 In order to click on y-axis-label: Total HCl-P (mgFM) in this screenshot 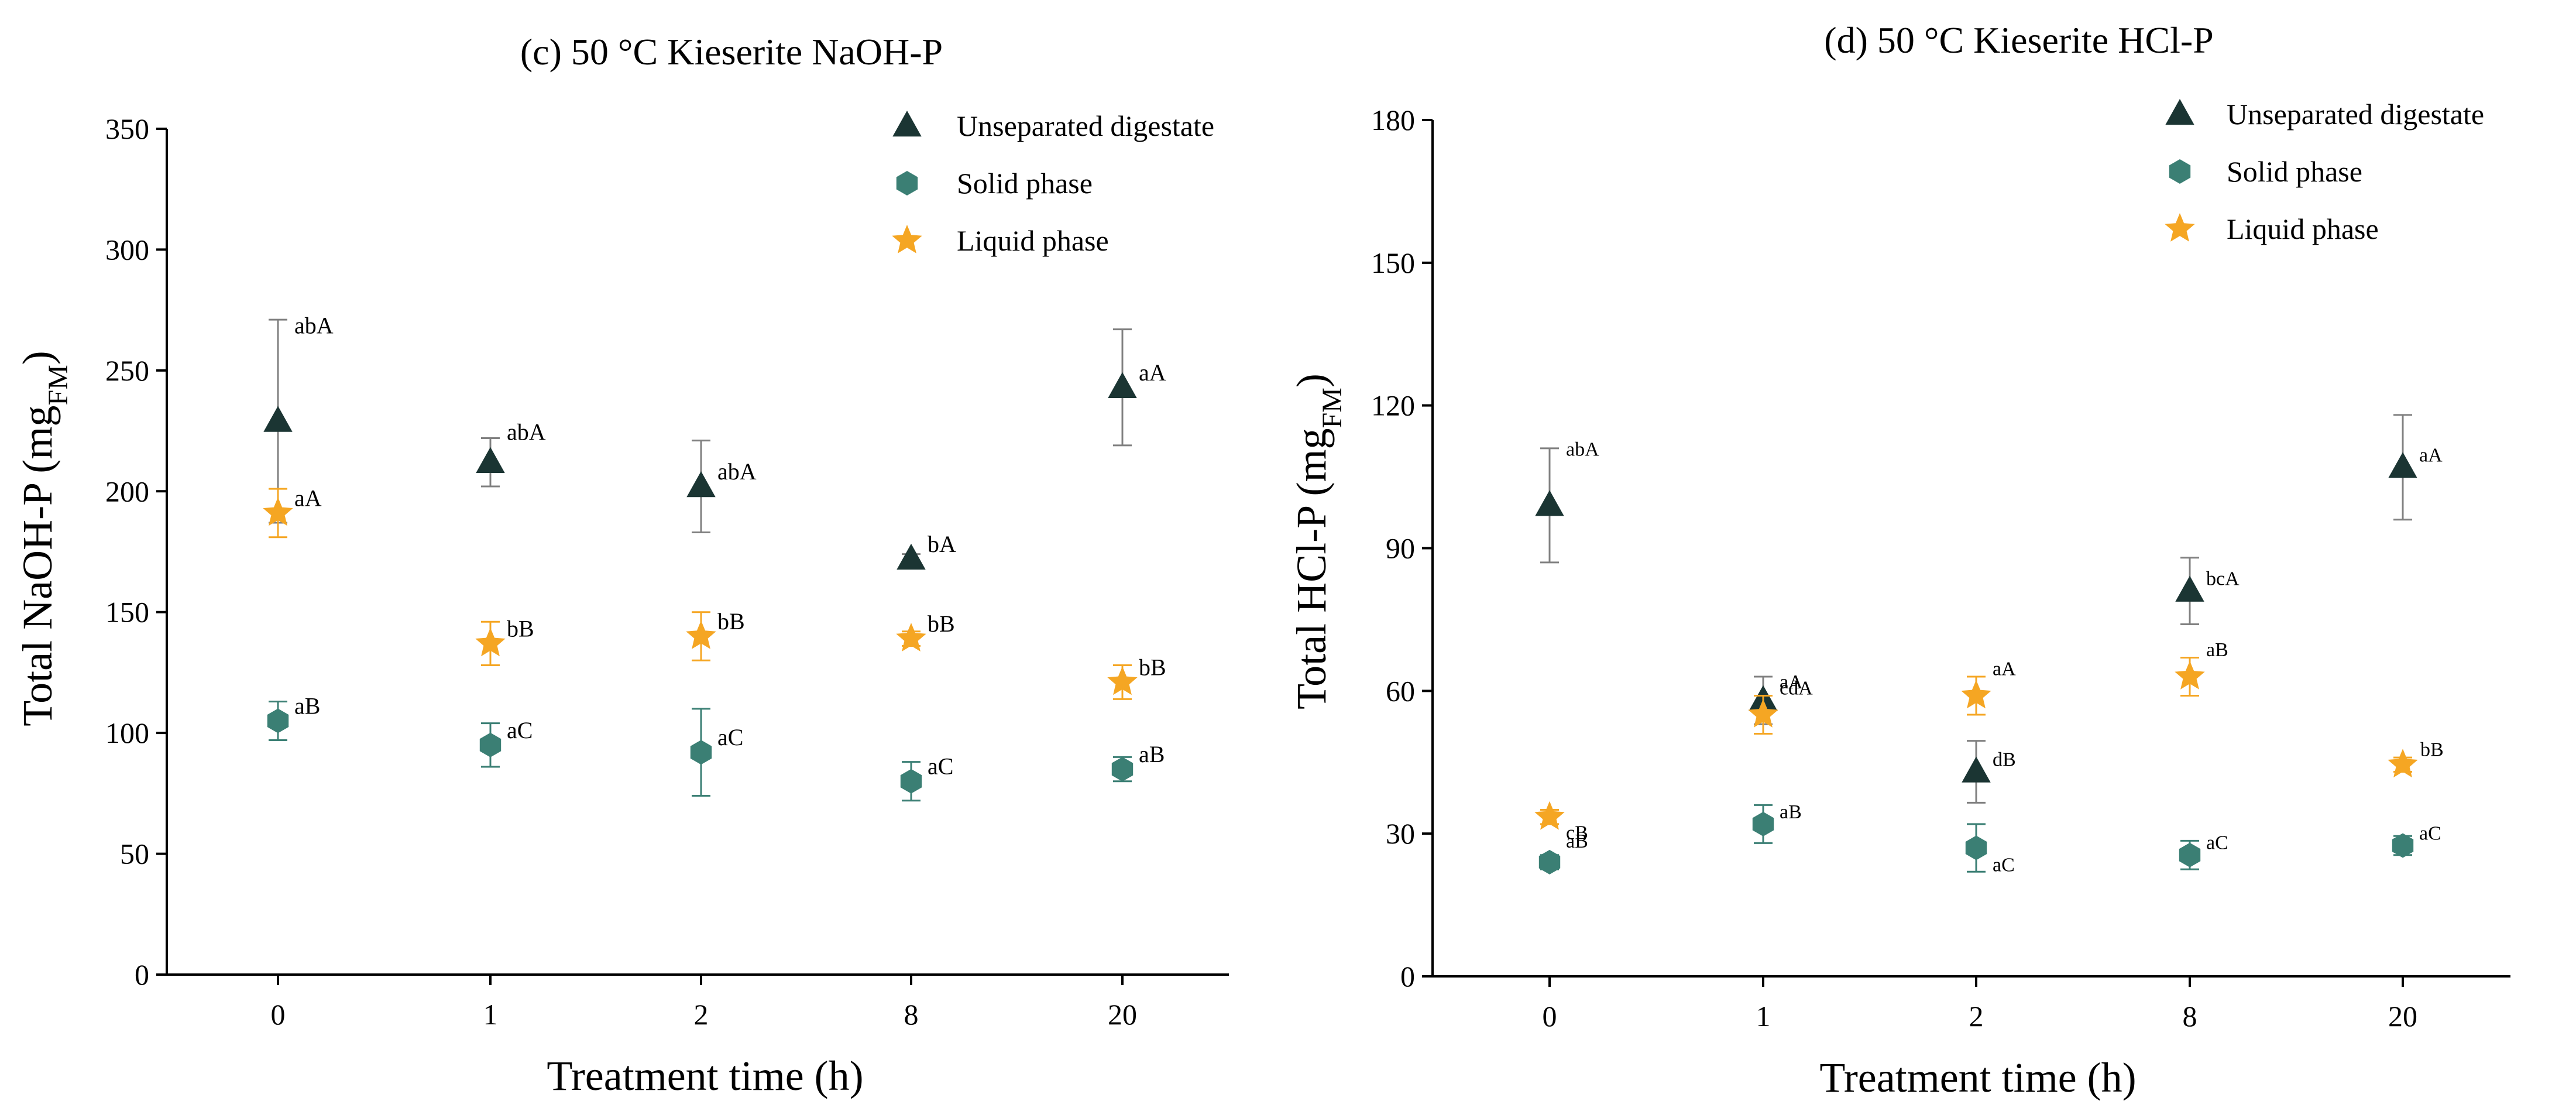, I will do `click(1318, 541)`.